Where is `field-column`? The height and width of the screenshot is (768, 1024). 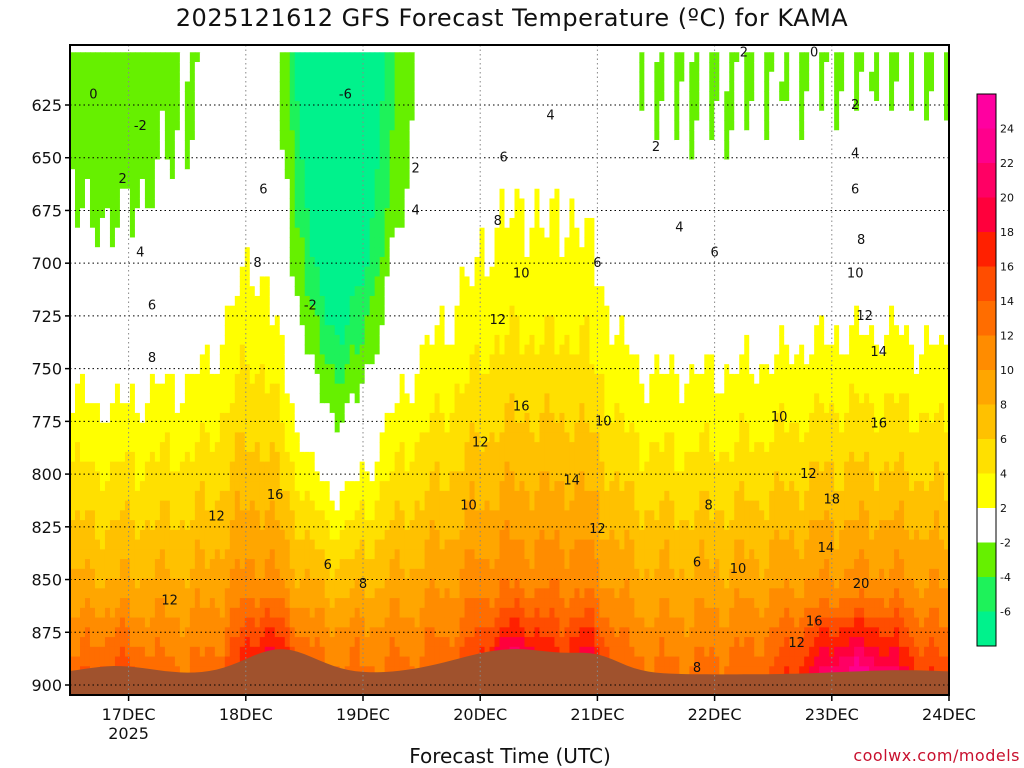
field-column is located at coordinates (442, 373).